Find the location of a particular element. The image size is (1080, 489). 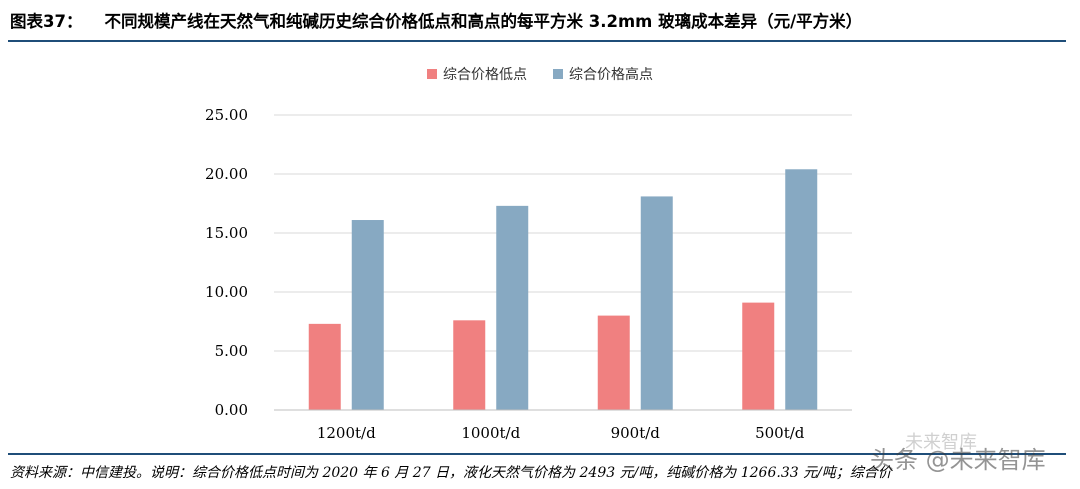

x-tick-label-1: 1000t/d is located at coordinates (490, 433).